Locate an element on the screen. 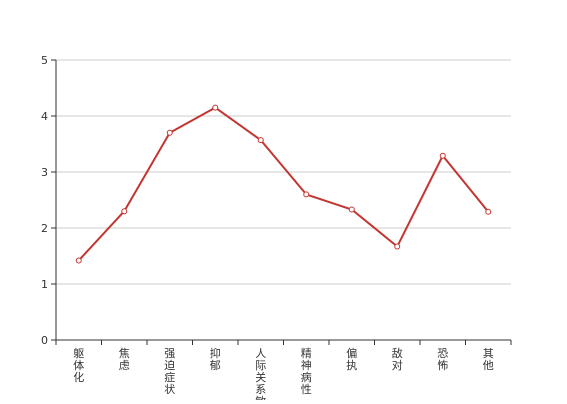 Image resolution: width=567 pixels, height=404 pixels. x-tick-label: 其他 is located at coordinates (488, 359).